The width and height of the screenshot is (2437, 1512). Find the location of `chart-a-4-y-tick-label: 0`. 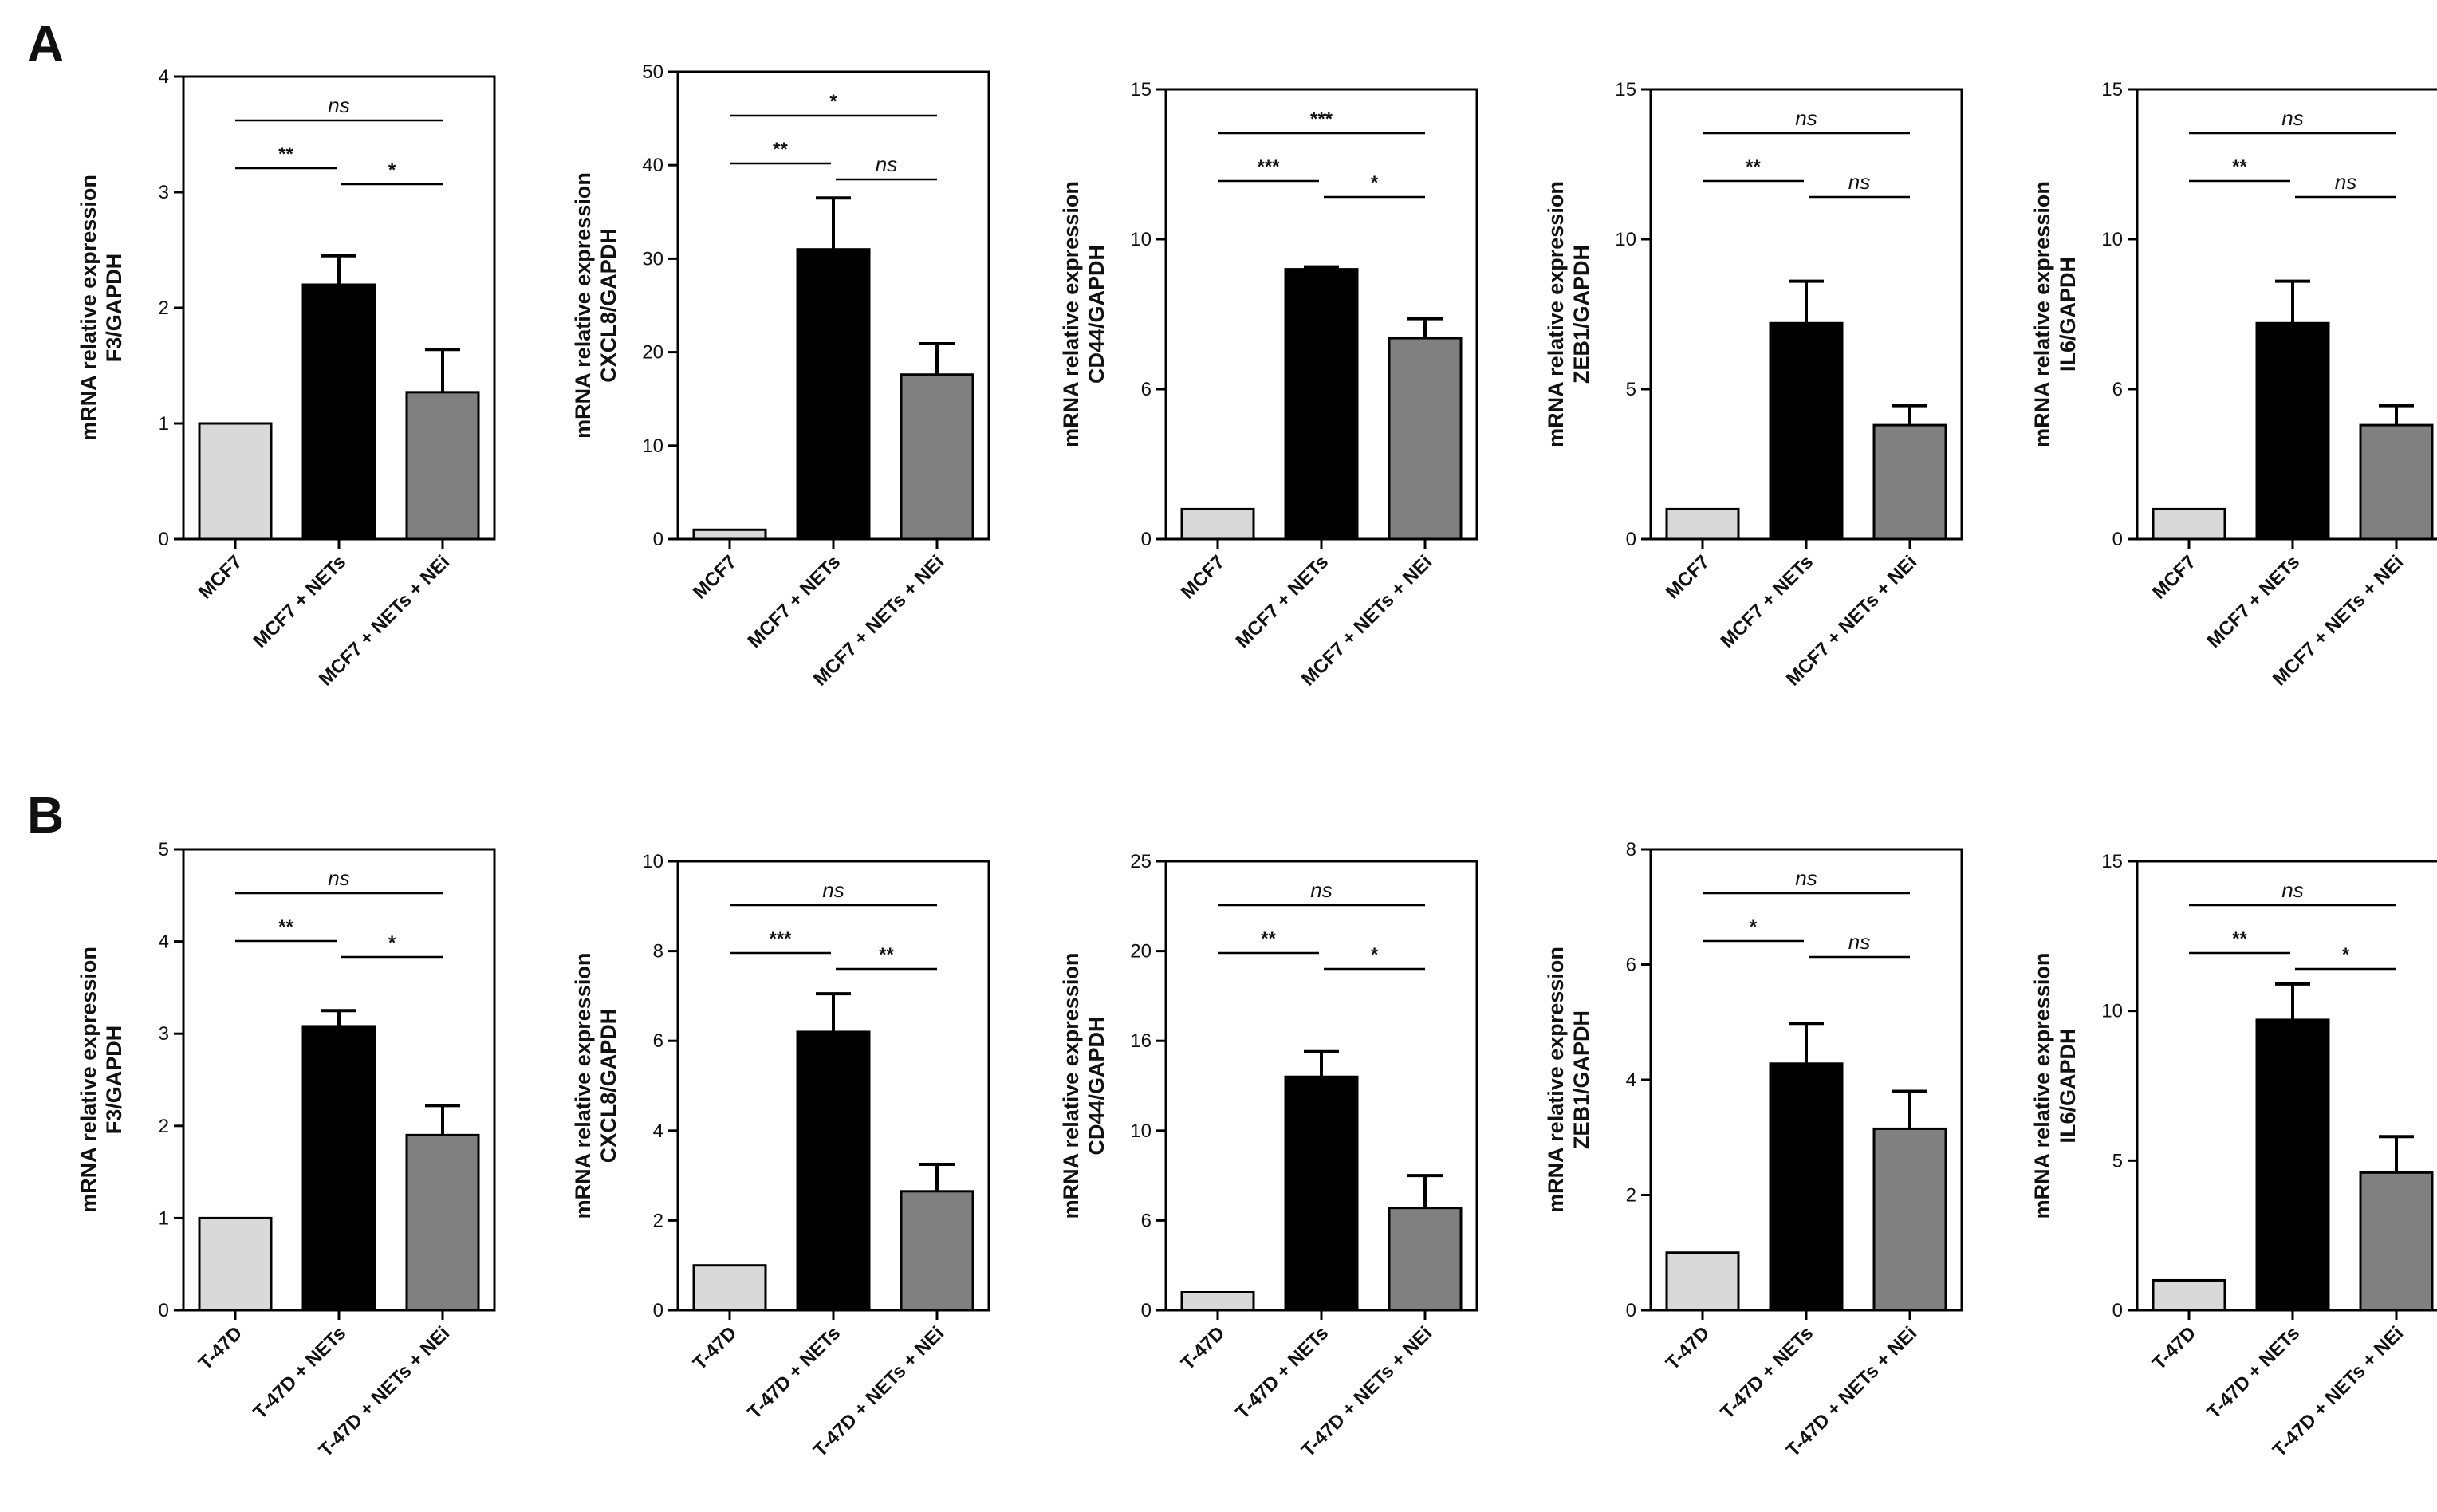

chart-a-4-y-tick-label: 0 is located at coordinates (1631, 539).